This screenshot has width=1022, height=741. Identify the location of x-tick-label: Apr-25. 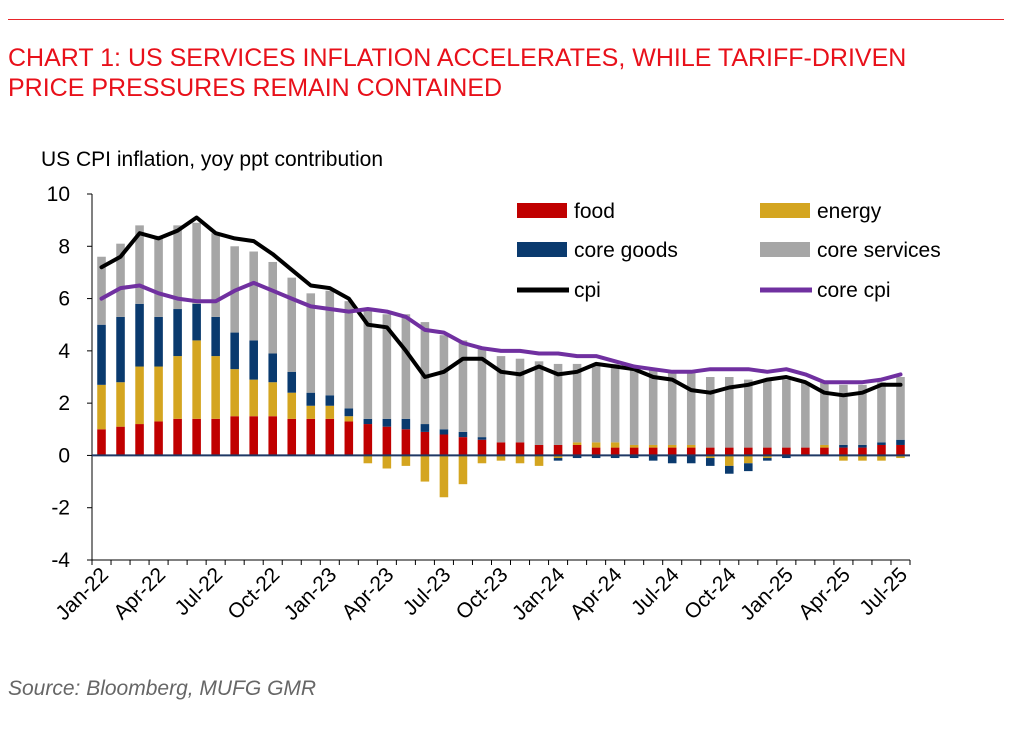
(824, 593).